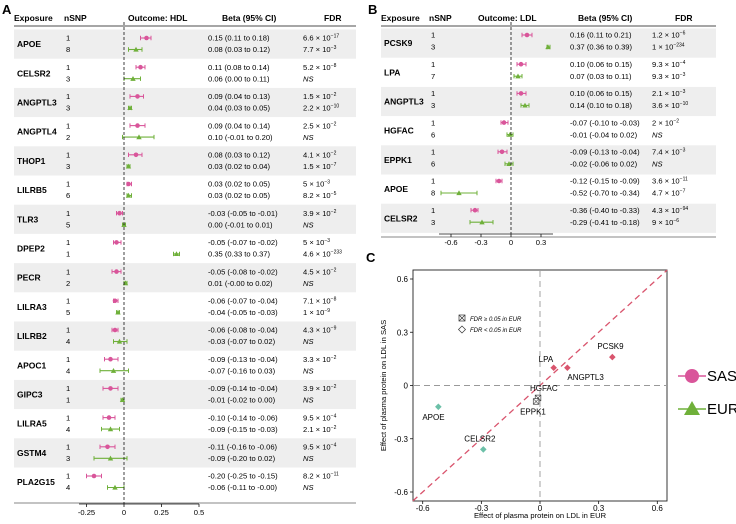 Image resolution: width=736 pixels, height=524 pixels. Describe the element at coordinates (327, 311) in the screenshot. I see `hdl-fdr-exponent: −9` at that location.